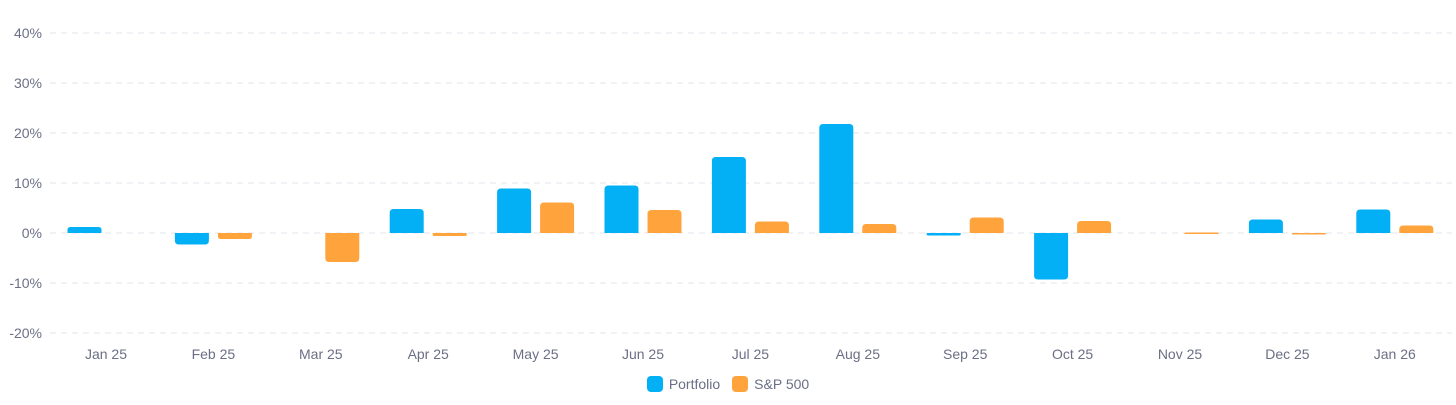 This screenshot has height=405, width=1456. Describe the element at coordinates (106, 354) in the screenshot. I see `x-tick-label: Jan 25` at that location.